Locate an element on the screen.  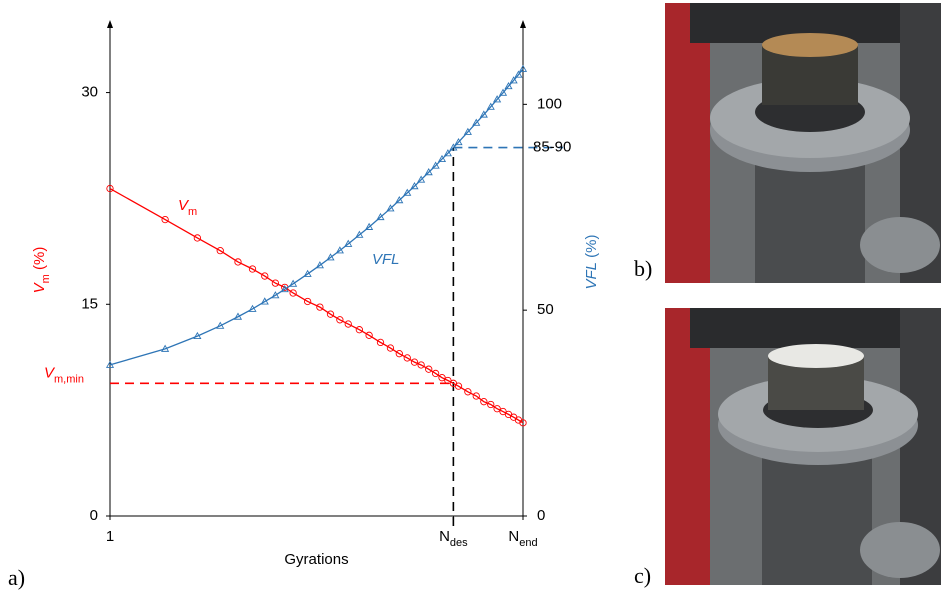
y-tick-label: 0 is located at coordinates (94, 515).